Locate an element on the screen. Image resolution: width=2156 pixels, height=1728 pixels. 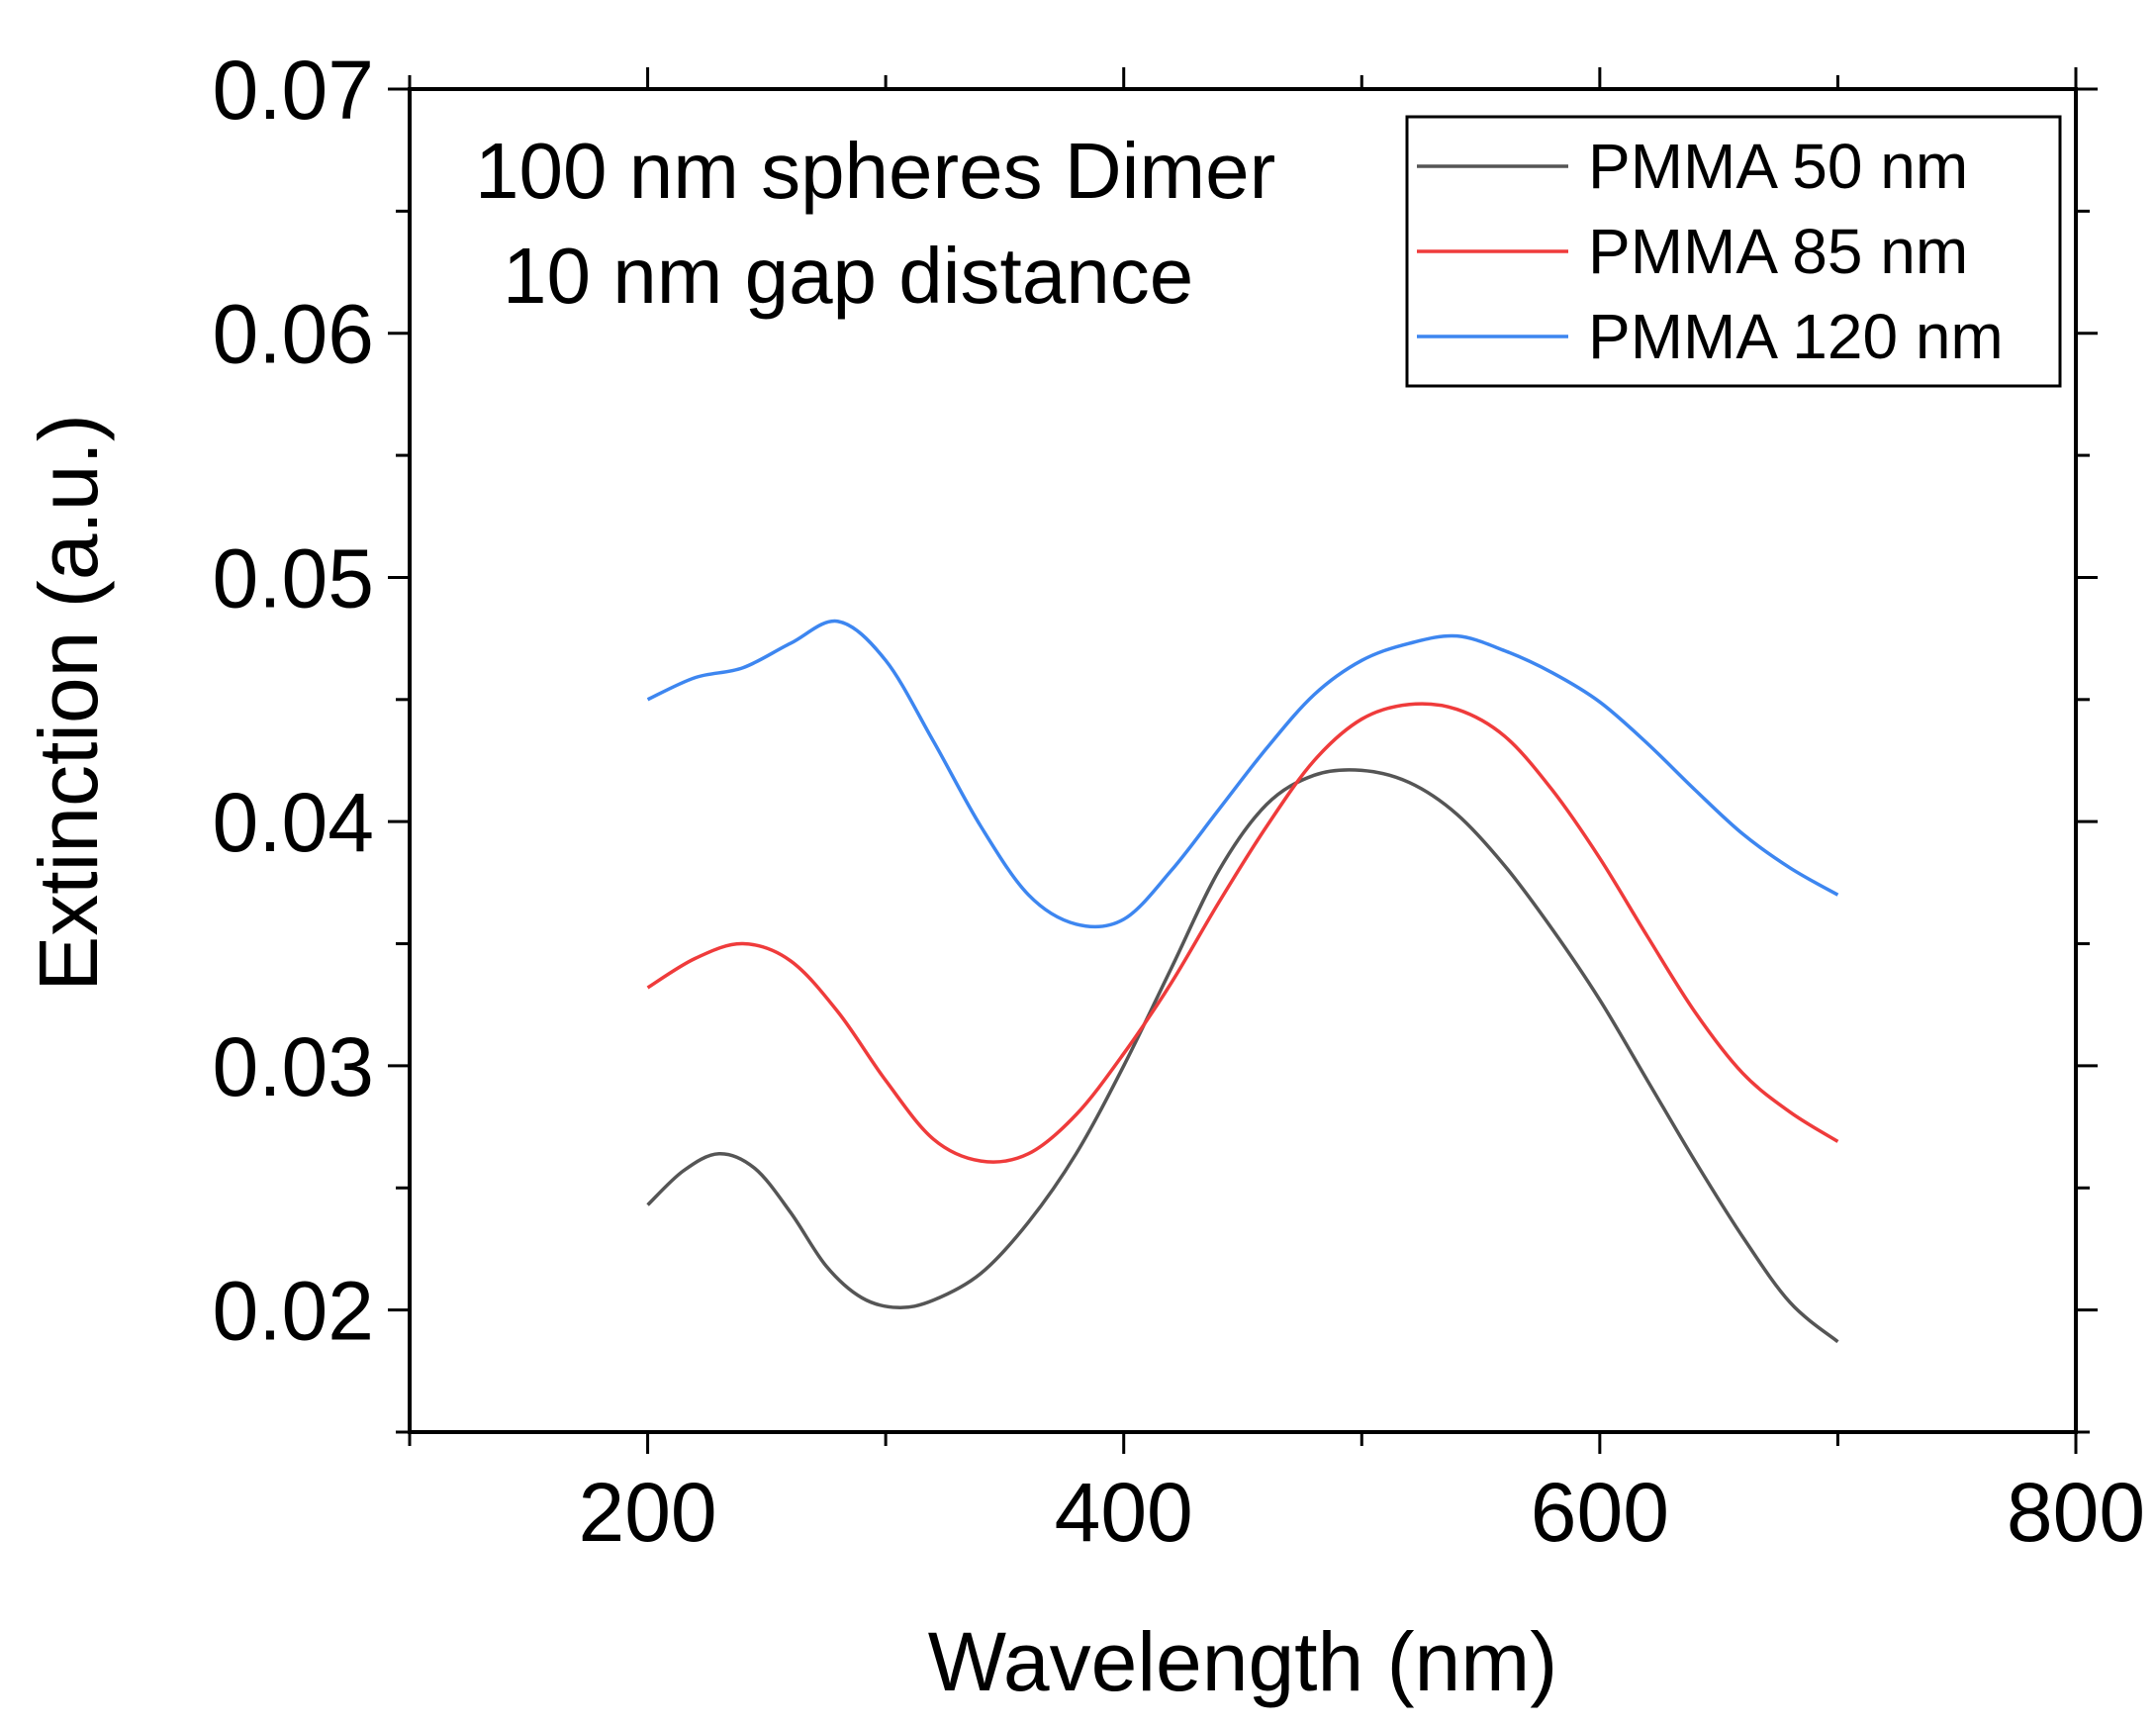
y-axis-title: Extinction (a.u.) is located at coordinates (68, 703).